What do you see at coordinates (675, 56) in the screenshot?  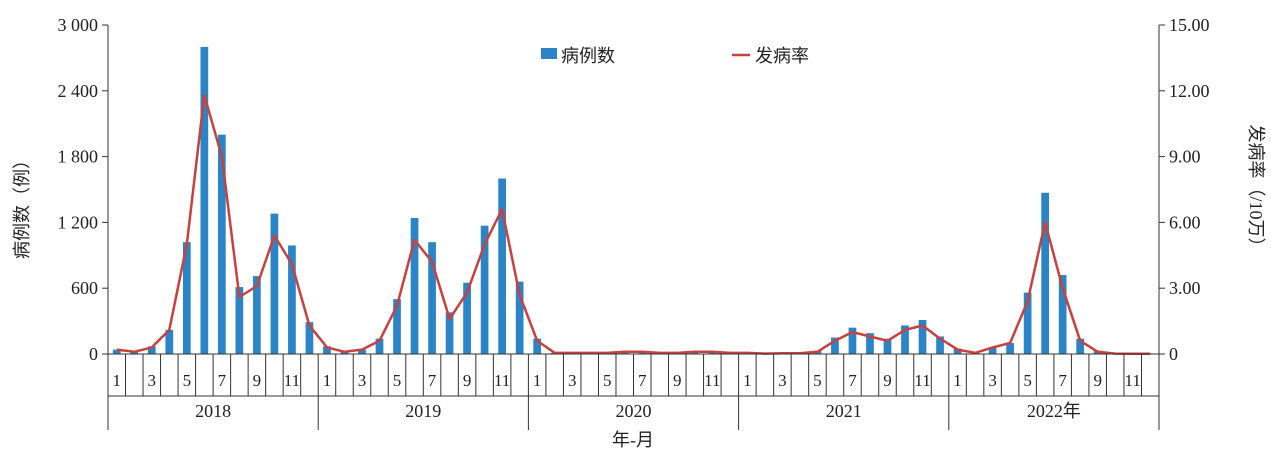 I see `legend: 病例数 发病率` at bounding box center [675, 56].